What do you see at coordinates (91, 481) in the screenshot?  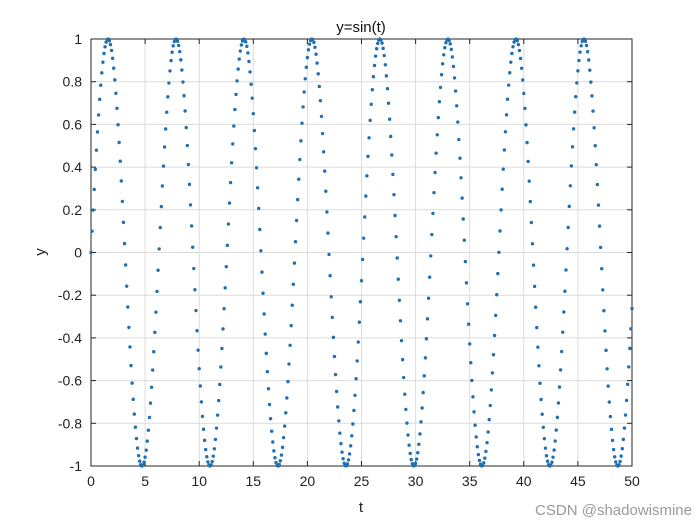 I see `x-tick-label: 0` at bounding box center [91, 481].